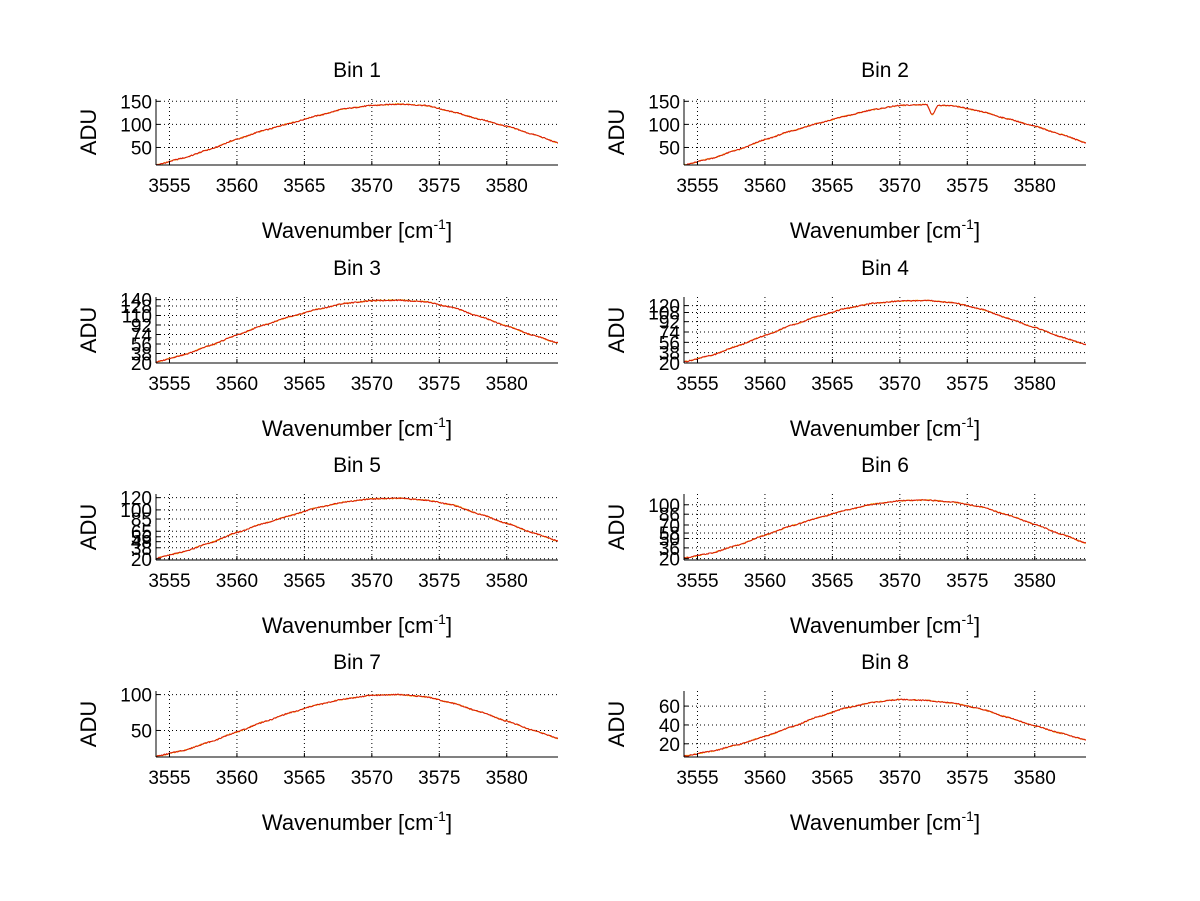 The width and height of the screenshot is (1200, 901). What do you see at coordinates (141, 543) in the screenshot?
I see `y-tick-label: 48` at bounding box center [141, 543].